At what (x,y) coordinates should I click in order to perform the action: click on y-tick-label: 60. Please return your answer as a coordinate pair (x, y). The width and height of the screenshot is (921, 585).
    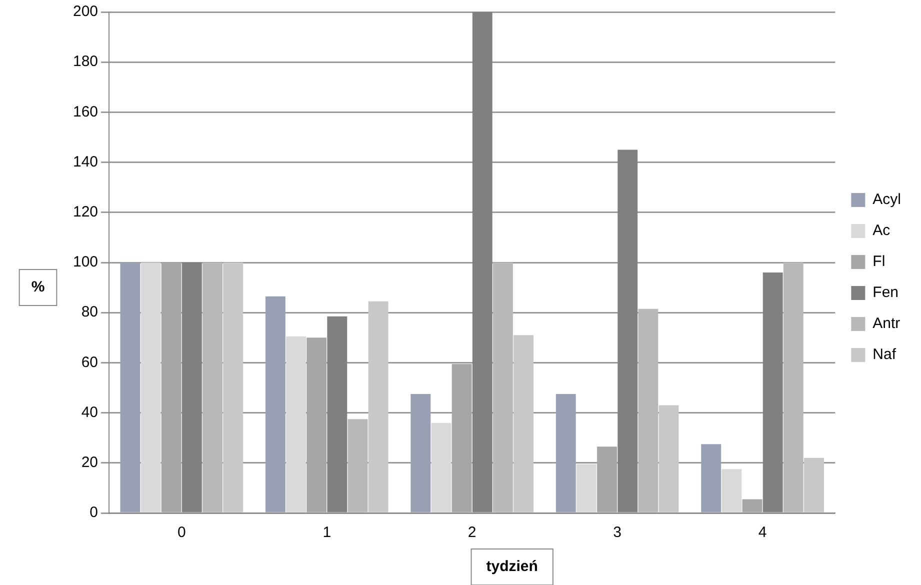
    Looking at the image, I should click on (89, 362).